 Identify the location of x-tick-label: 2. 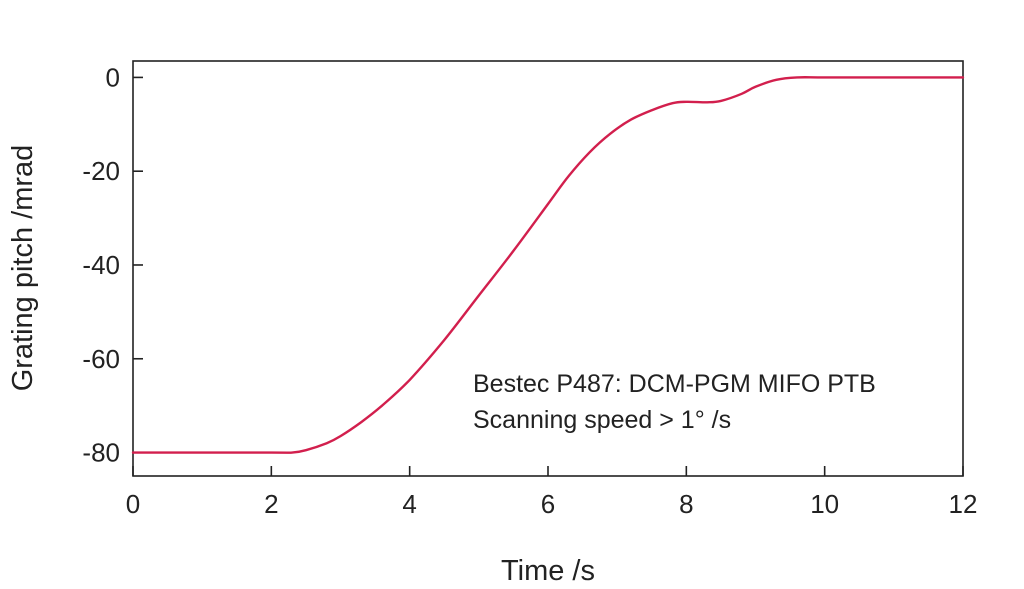
(271, 504).